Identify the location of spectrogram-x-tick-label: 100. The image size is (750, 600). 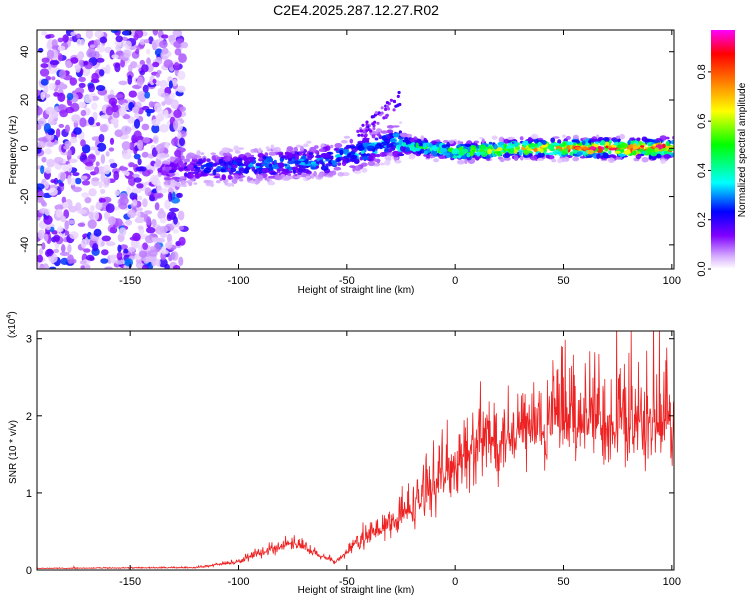
(672, 281).